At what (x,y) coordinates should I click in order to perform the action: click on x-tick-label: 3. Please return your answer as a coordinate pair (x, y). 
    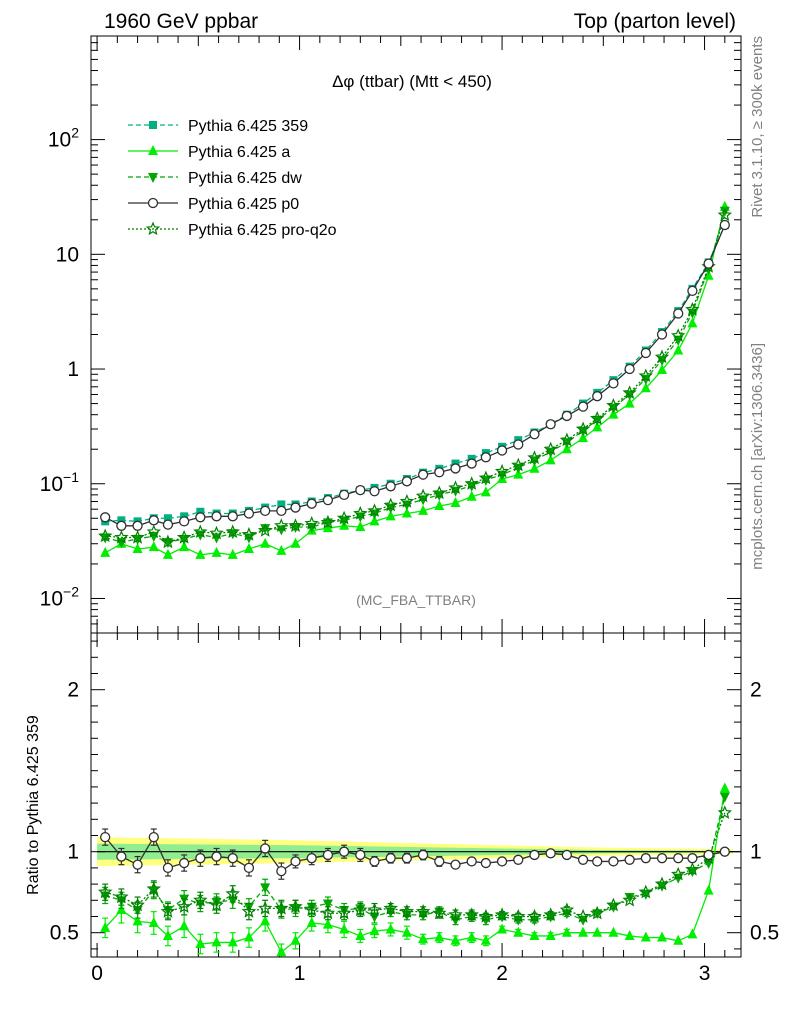
    Looking at the image, I should click on (705, 973).